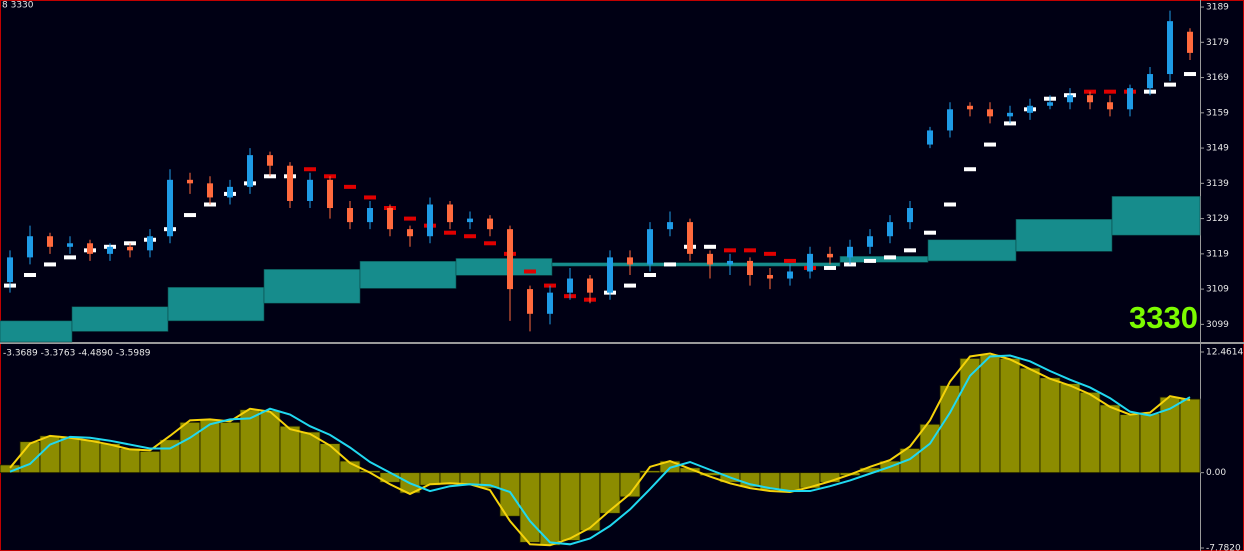 This screenshot has height=551, width=1244. I want to click on y-tick-label: 12.4614, so click(1224, 353).